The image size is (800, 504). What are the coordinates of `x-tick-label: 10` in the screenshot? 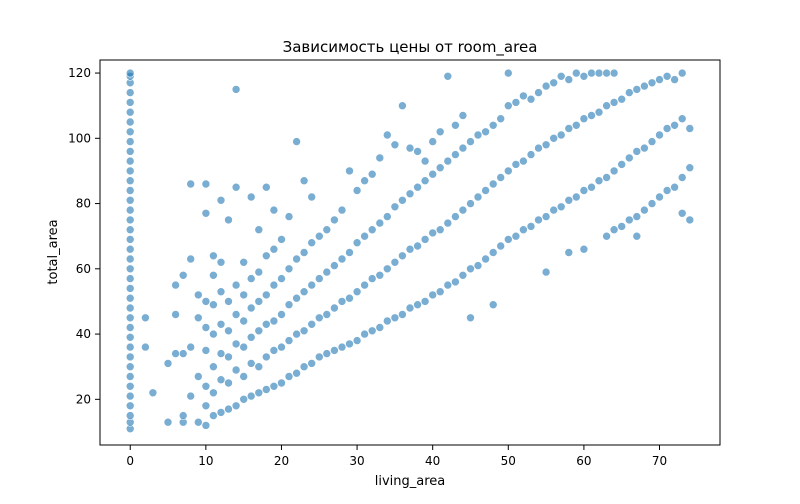 It's located at (205, 461).